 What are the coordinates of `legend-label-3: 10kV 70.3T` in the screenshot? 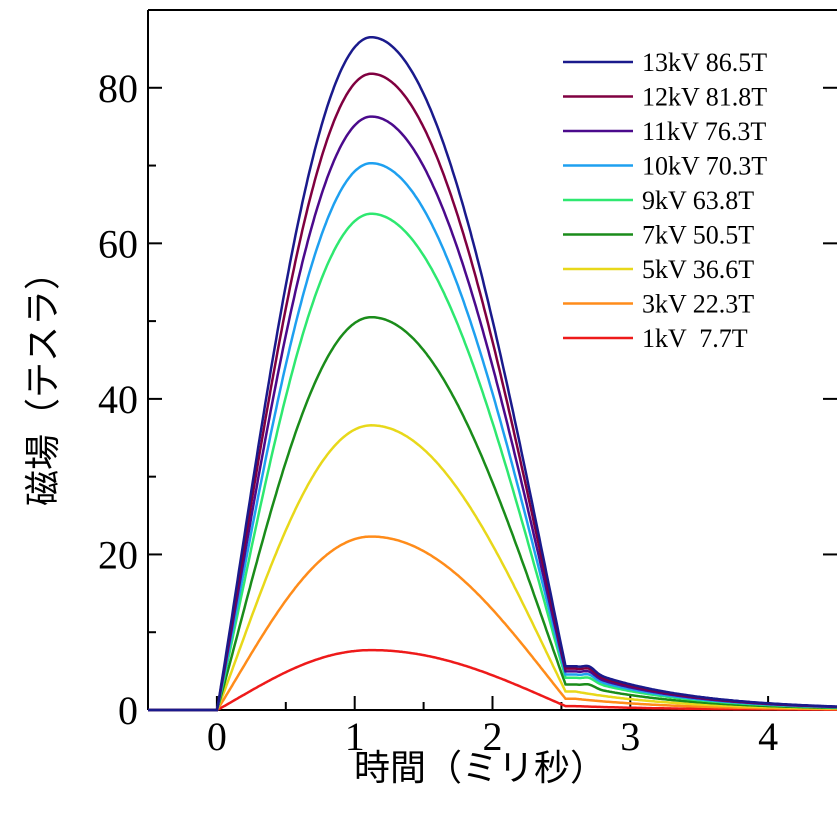 It's located at (704, 166).